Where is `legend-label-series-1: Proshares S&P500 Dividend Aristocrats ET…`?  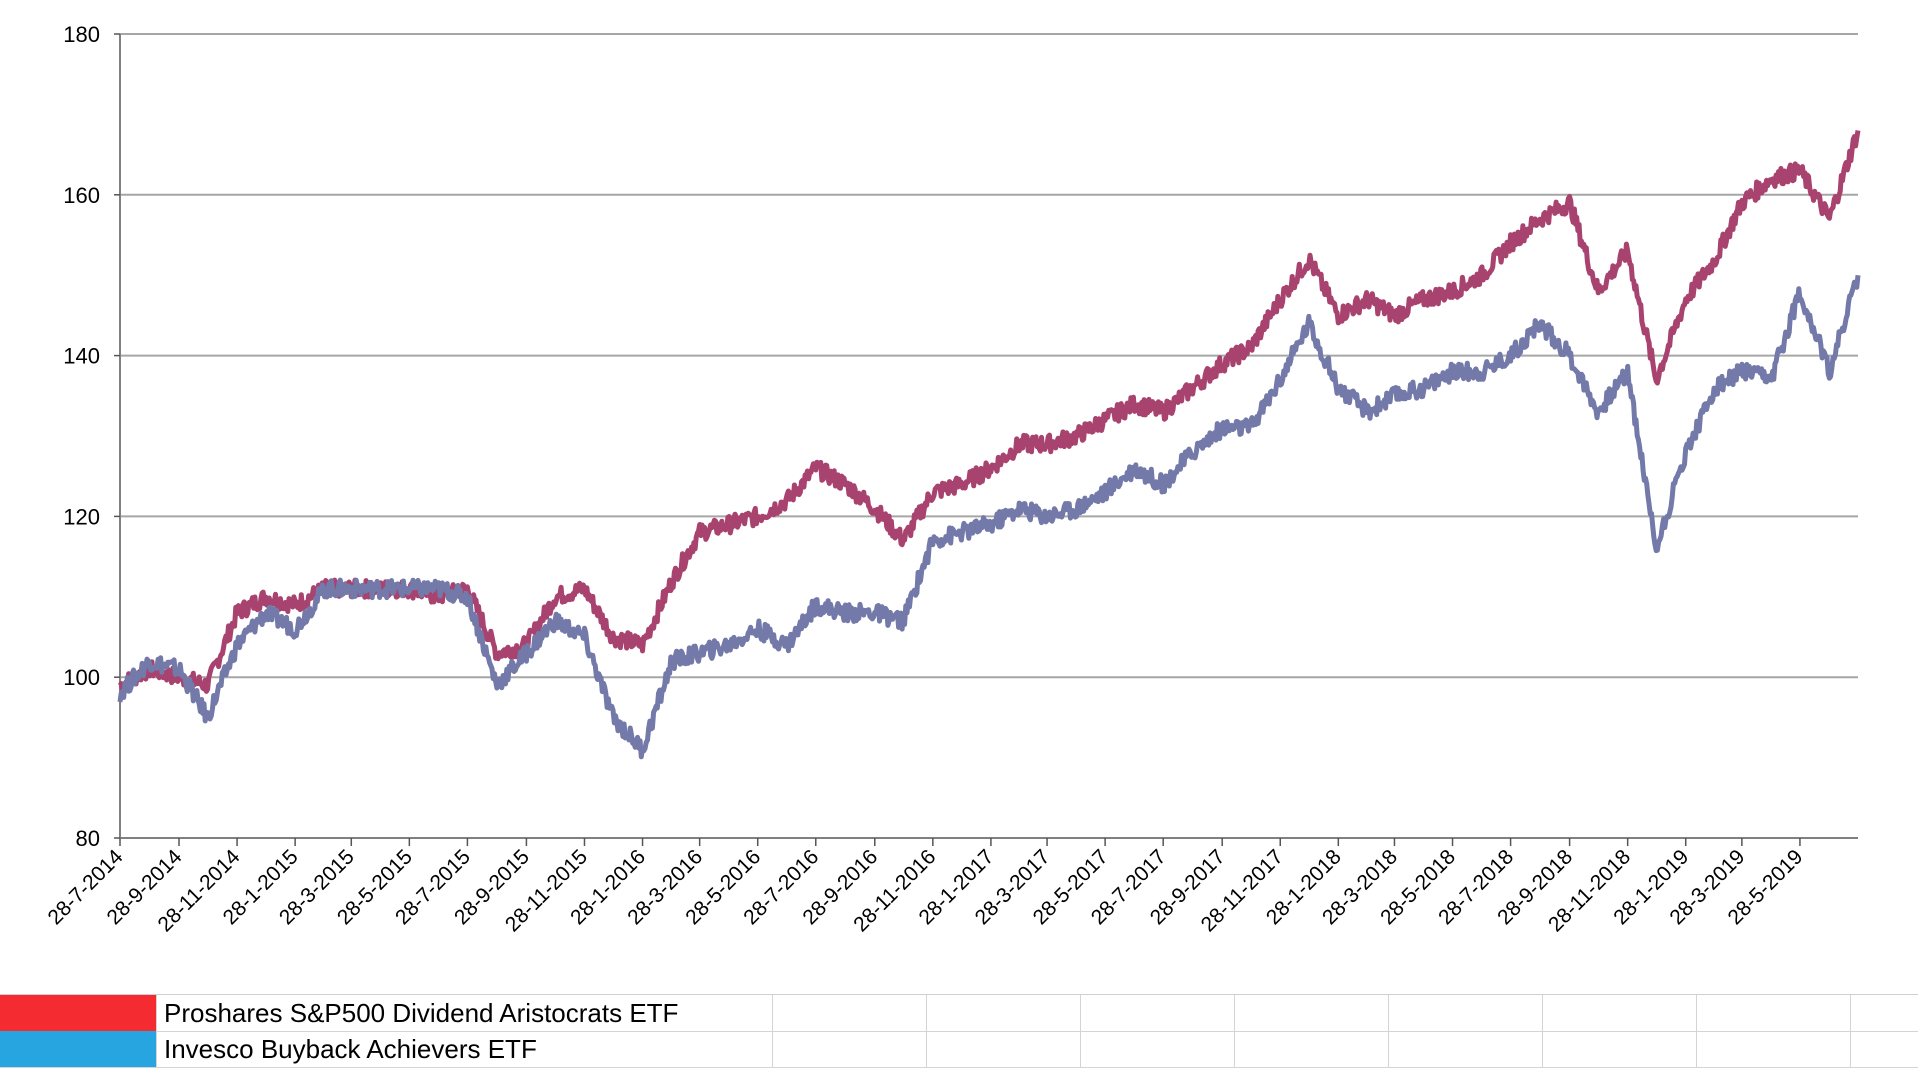
legend-label-series-1: Proshares S&P500 Dividend Aristocrats ET… is located at coordinates (421, 1013).